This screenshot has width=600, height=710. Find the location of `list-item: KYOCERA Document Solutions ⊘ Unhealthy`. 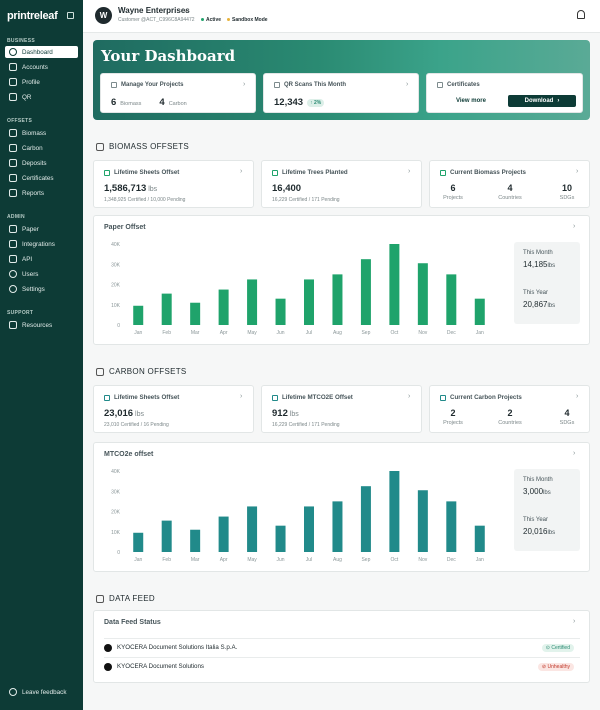

list-item: KYOCERA Document Solutions ⊘ Unhealthy is located at coordinates (342, 666).